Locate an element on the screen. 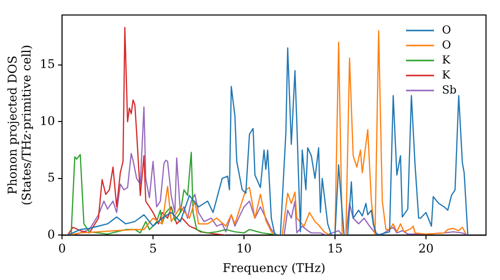 This screenshot has width=500, height=280. x-tick-label: 20 is located at coordinates (426, 249).